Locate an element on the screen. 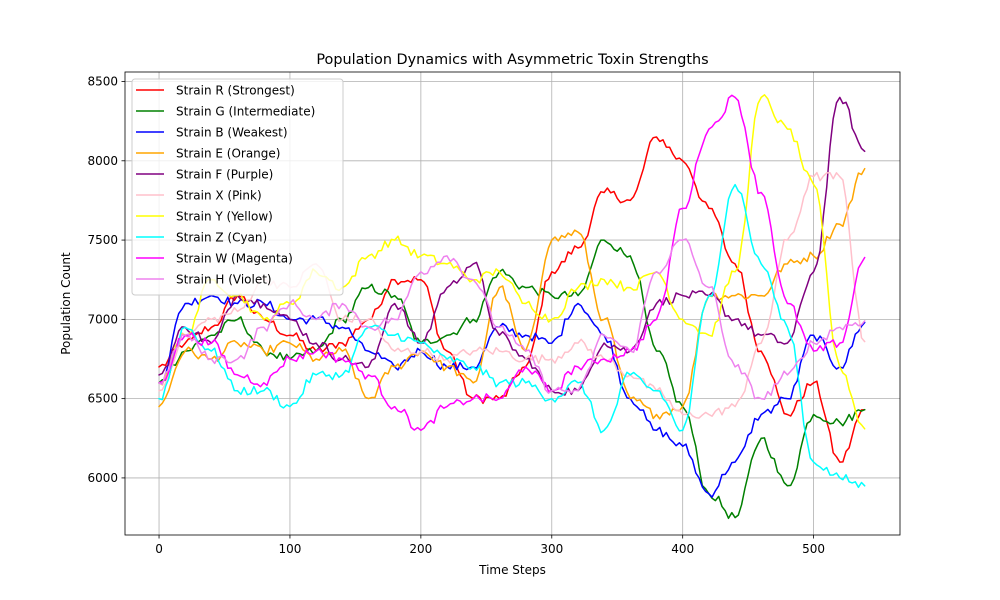  y-tick-label: 7500 is located at coordinates (102, 240).